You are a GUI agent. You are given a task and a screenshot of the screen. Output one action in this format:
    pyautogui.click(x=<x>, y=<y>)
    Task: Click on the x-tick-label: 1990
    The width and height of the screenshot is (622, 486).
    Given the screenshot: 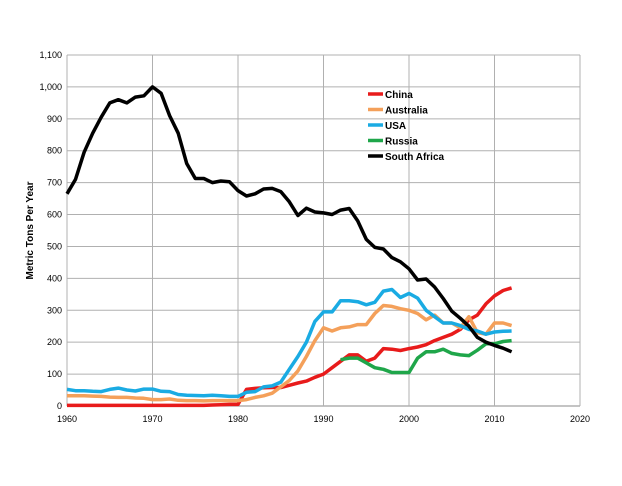 What is the action you would take?
    pyautogui.click(x=323, y=419)
    